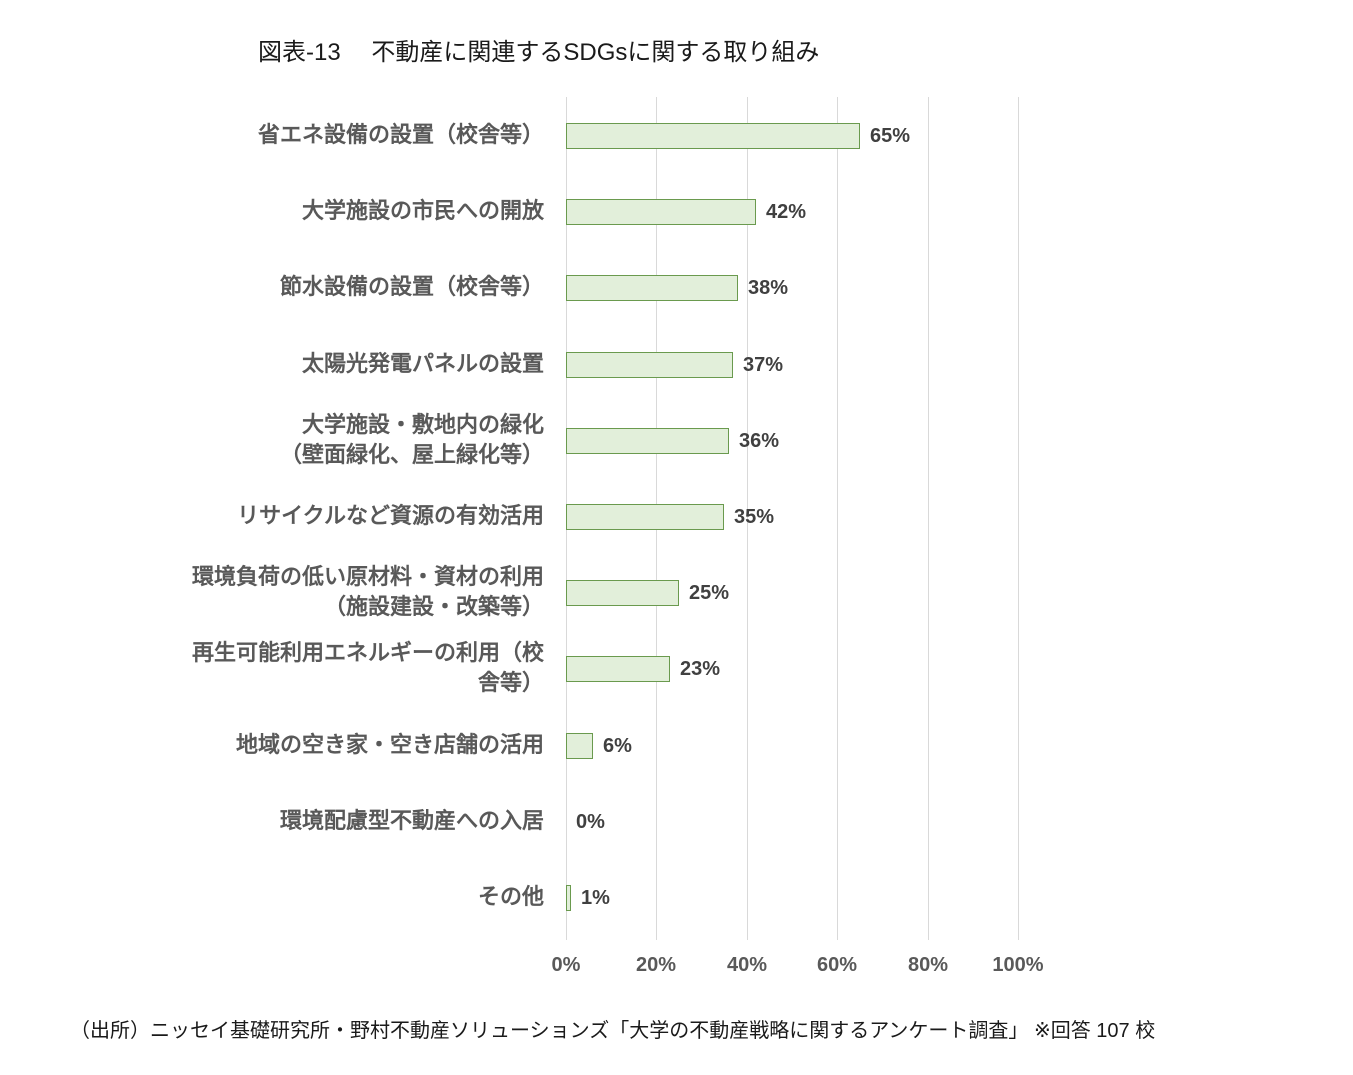  I want to click on value-label: 42%, so click(786, 212).